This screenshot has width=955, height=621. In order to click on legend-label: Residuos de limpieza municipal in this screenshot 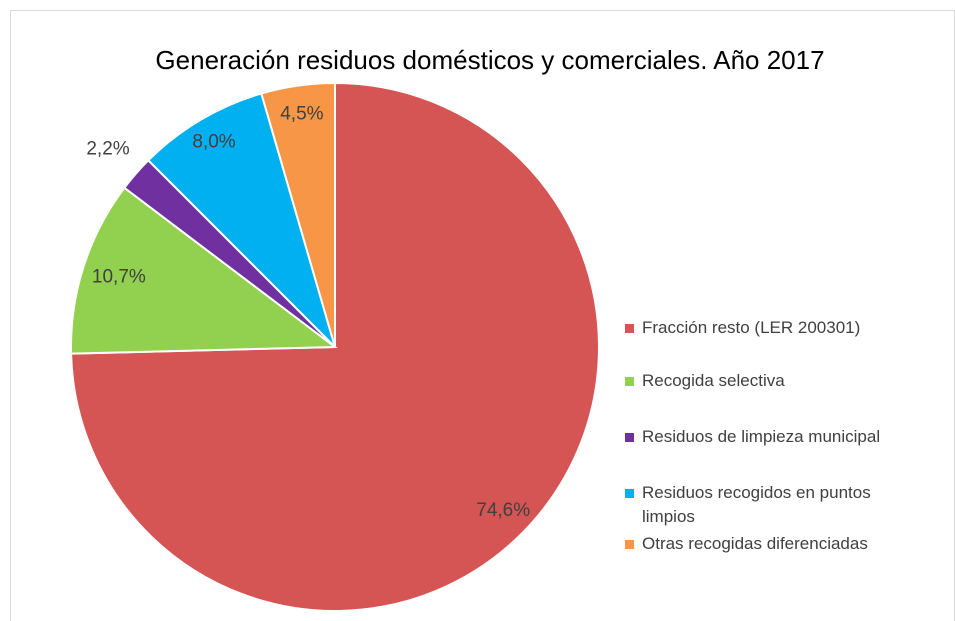, I will do `click(761, 436)`.